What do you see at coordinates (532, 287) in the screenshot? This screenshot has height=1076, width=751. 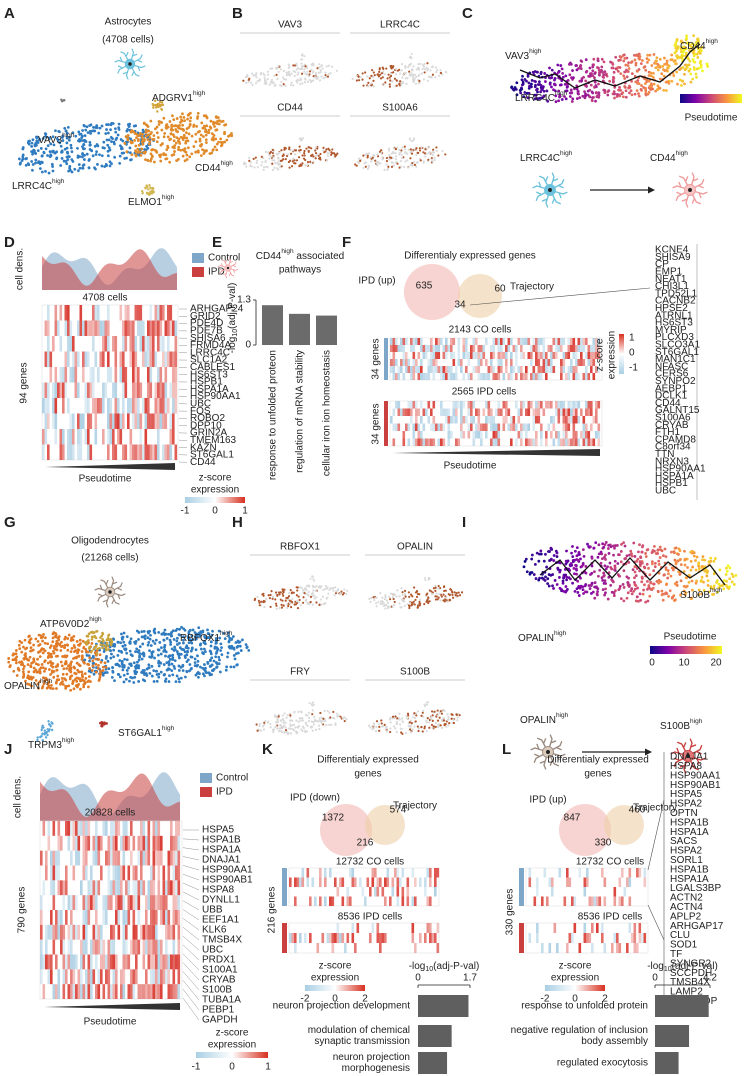 I see `venn-set-label: Trajectory` at bounding box center [532, 287].